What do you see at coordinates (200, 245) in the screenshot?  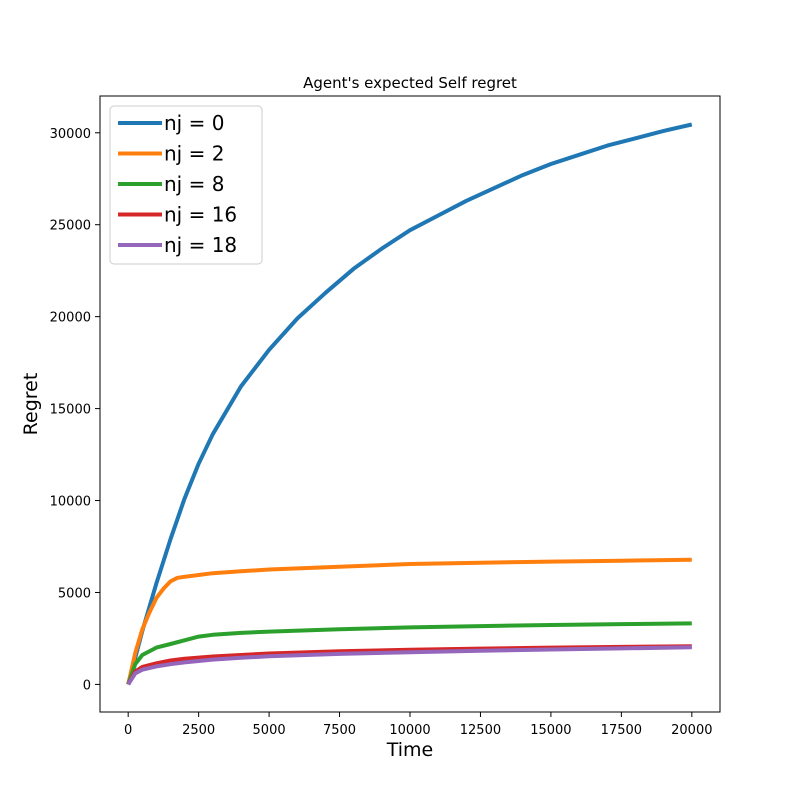 I see `legend-label: nj = 18` at bounding box center [200, 245].